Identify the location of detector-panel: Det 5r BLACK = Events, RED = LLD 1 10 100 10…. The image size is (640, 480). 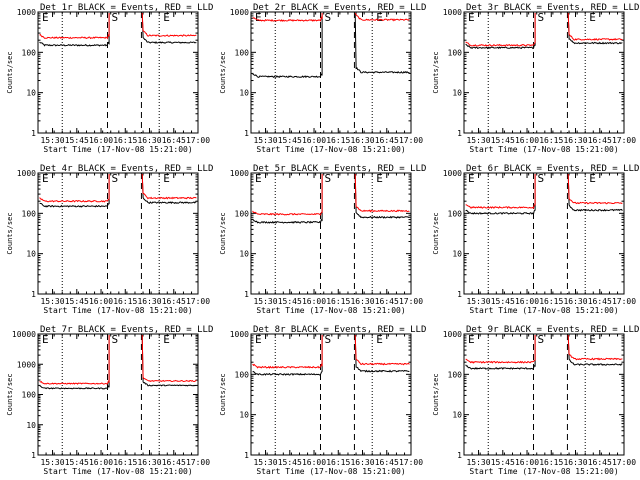
(322, 239).